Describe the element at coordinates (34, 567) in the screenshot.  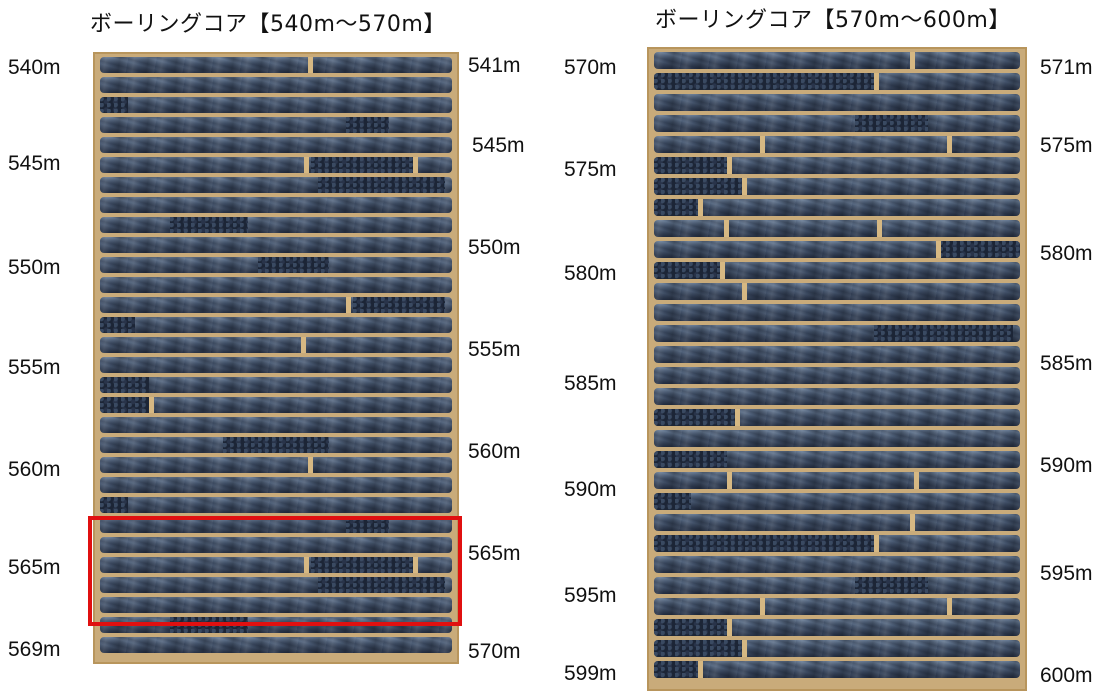
I see `left-box-depth-label: 565m` at that location.